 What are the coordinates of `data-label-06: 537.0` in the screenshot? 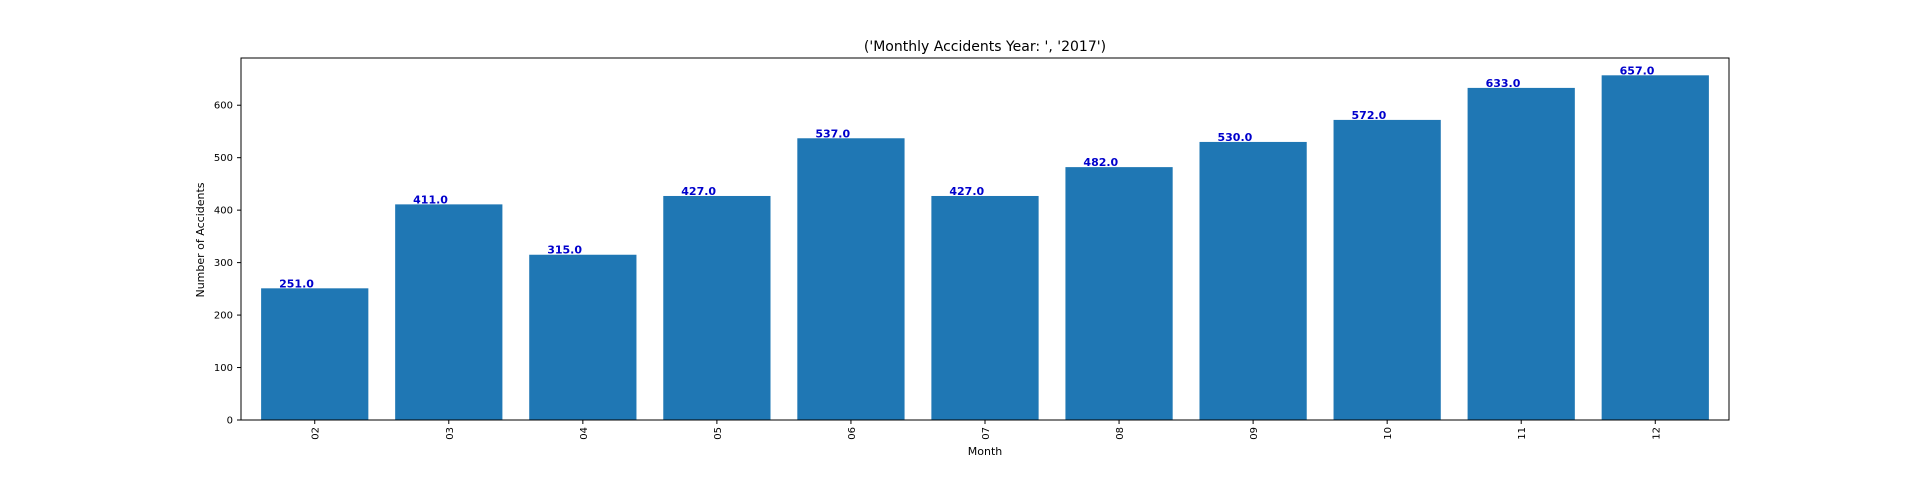 It's located at (832, 133).